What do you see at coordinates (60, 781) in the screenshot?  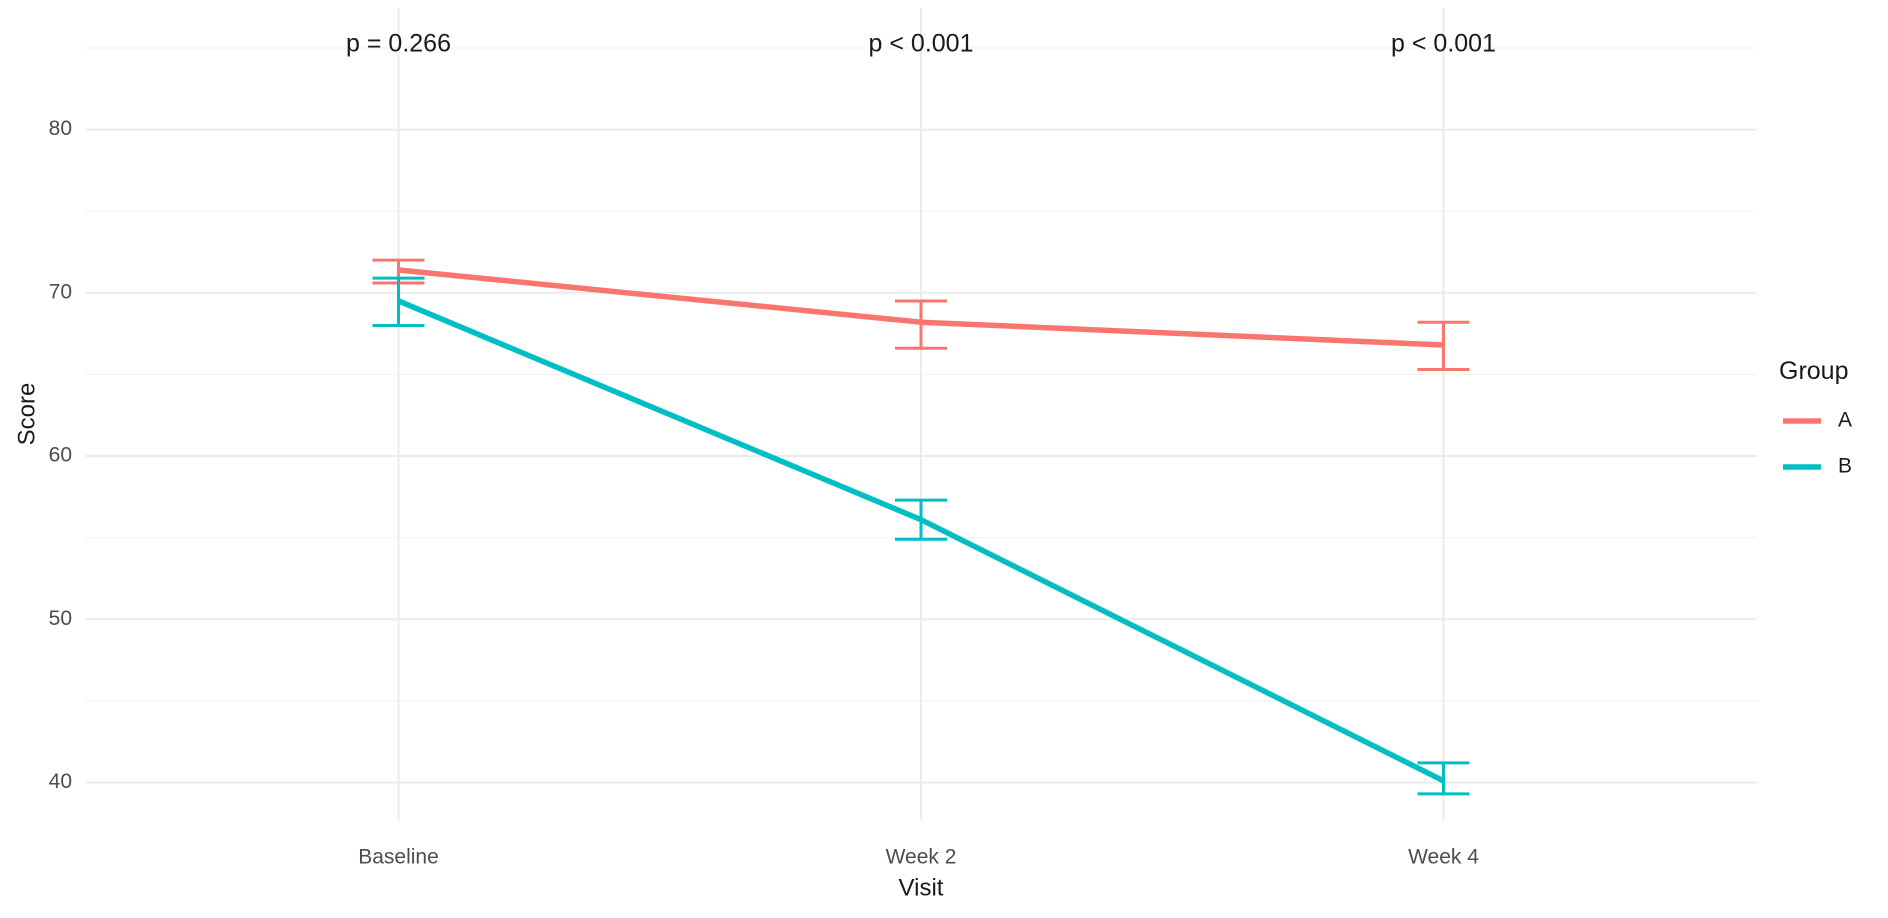 I see `y-axis-tick-label-40: 40` at bounding box center [60, 781].